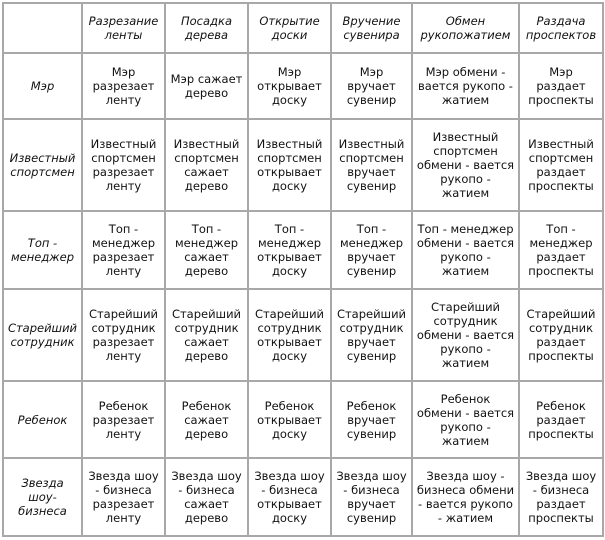 The image size is (605, 540). Describe the element at coordinates (42, 335) in the screenshot. I see `row-header: Старейший сотрудник` at that location.